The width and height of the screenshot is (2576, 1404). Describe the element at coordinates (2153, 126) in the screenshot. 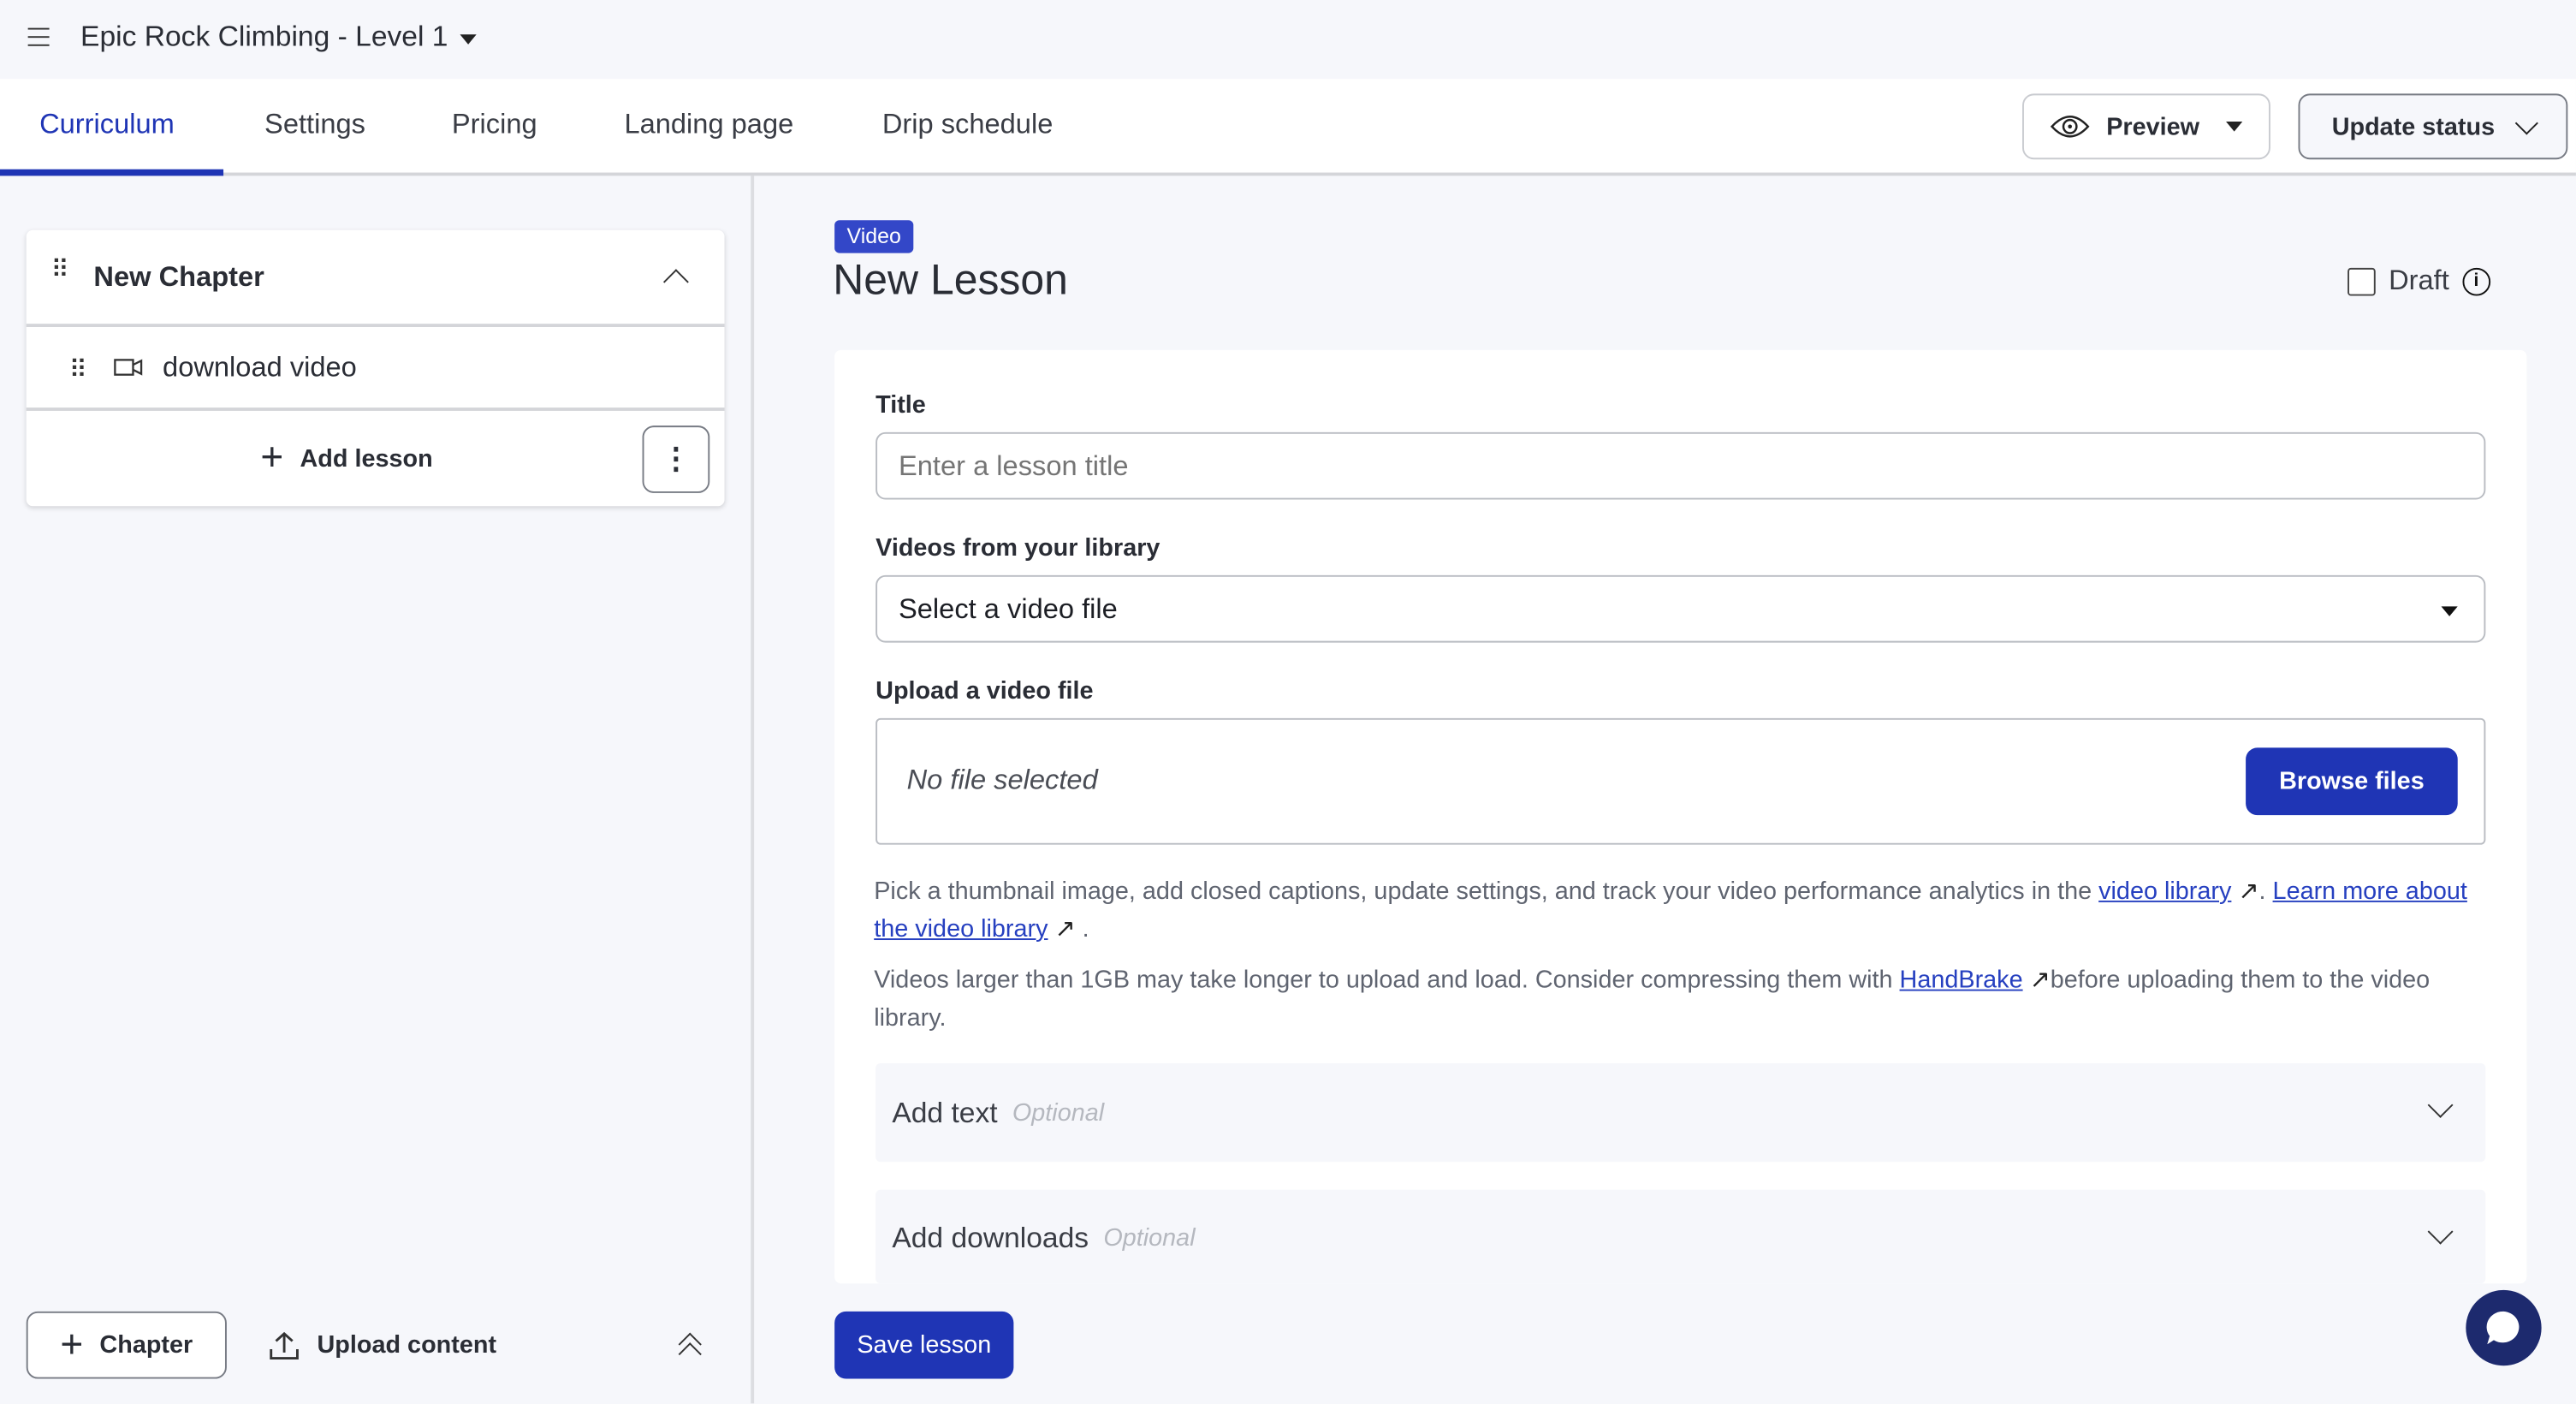

I see `preview-label: Preview` at that location.